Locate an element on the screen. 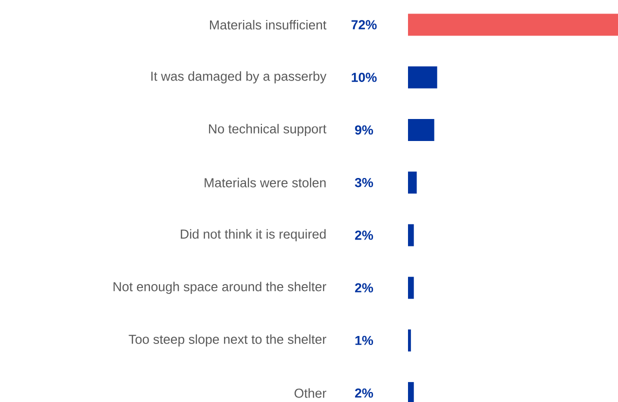 This screenshot has height=402, width=618. y-tick-label: Materials insufficient is located at coordinates (268, 25).